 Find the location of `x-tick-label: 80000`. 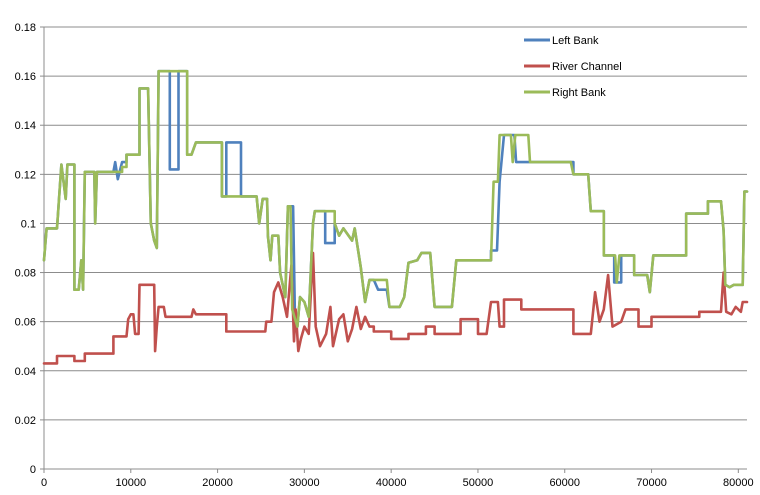

x-tick-label: 80000 is located at coordinates (738, 483).